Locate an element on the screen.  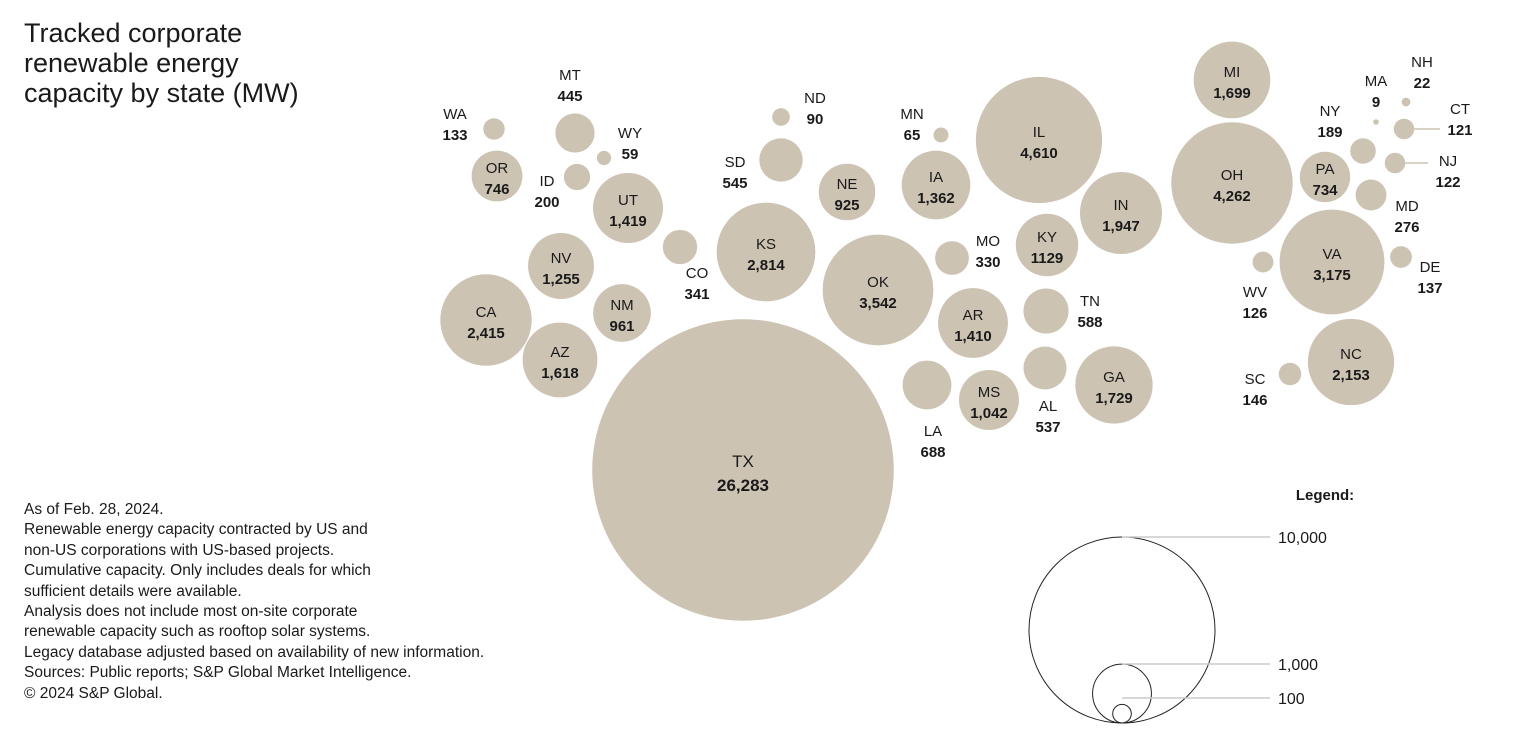
state-label: VA is located at coordinates (1332, 254).